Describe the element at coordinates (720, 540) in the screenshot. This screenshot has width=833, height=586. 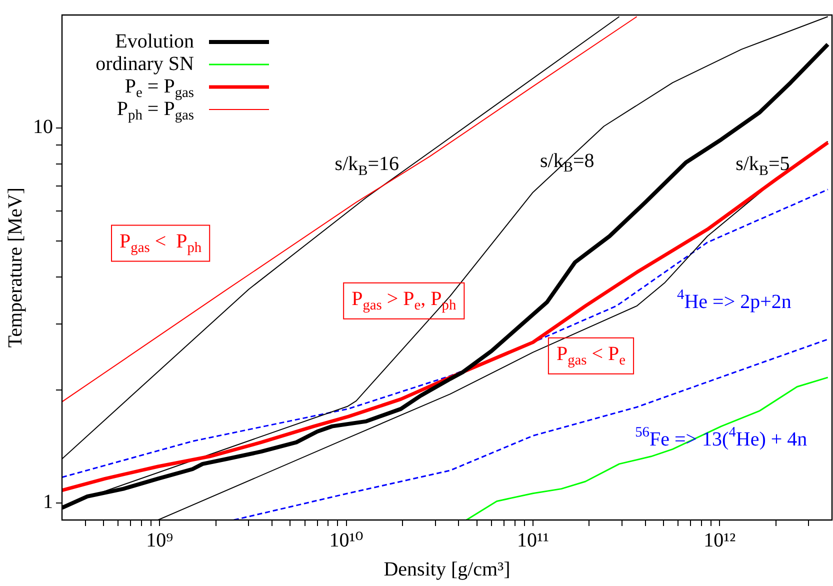
I see `x-tick-label: 10¹²` at that location.